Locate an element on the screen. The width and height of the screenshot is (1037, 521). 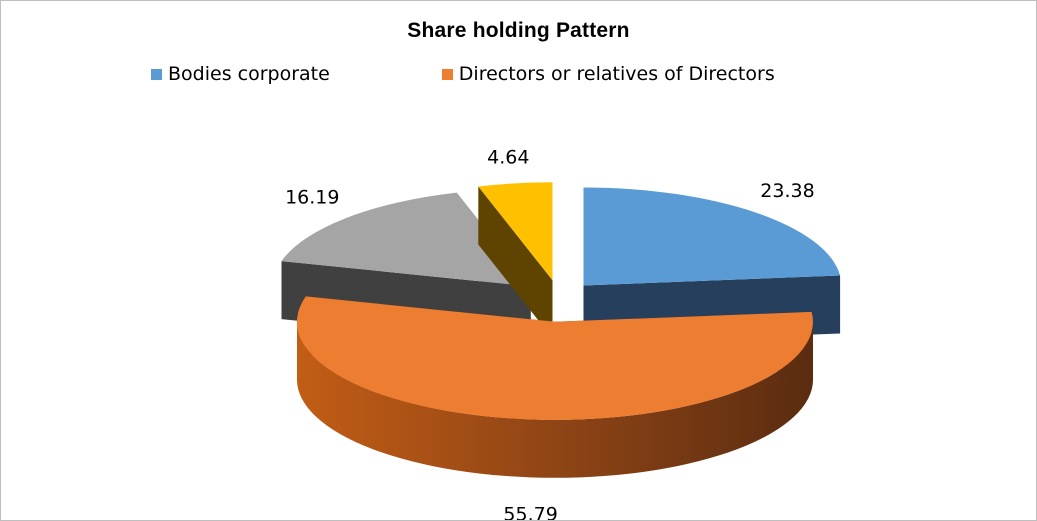
pie-slice-fourth-slice is located at coordinates (515, 260).